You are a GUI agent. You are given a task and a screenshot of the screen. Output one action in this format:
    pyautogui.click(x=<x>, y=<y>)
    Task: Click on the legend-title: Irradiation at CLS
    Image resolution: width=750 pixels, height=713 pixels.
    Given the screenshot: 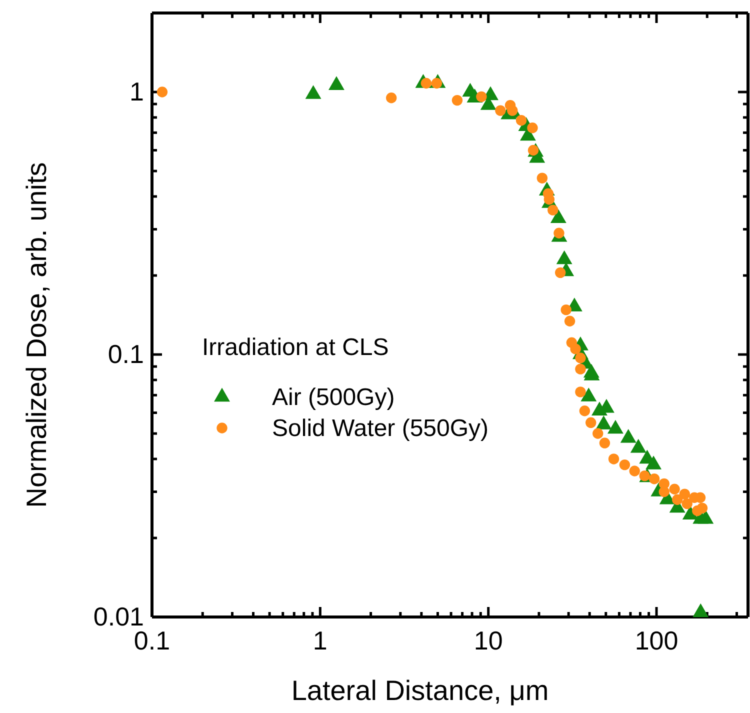 What is the action you would take?
    pyautogui.click(x=295, y=347)
    